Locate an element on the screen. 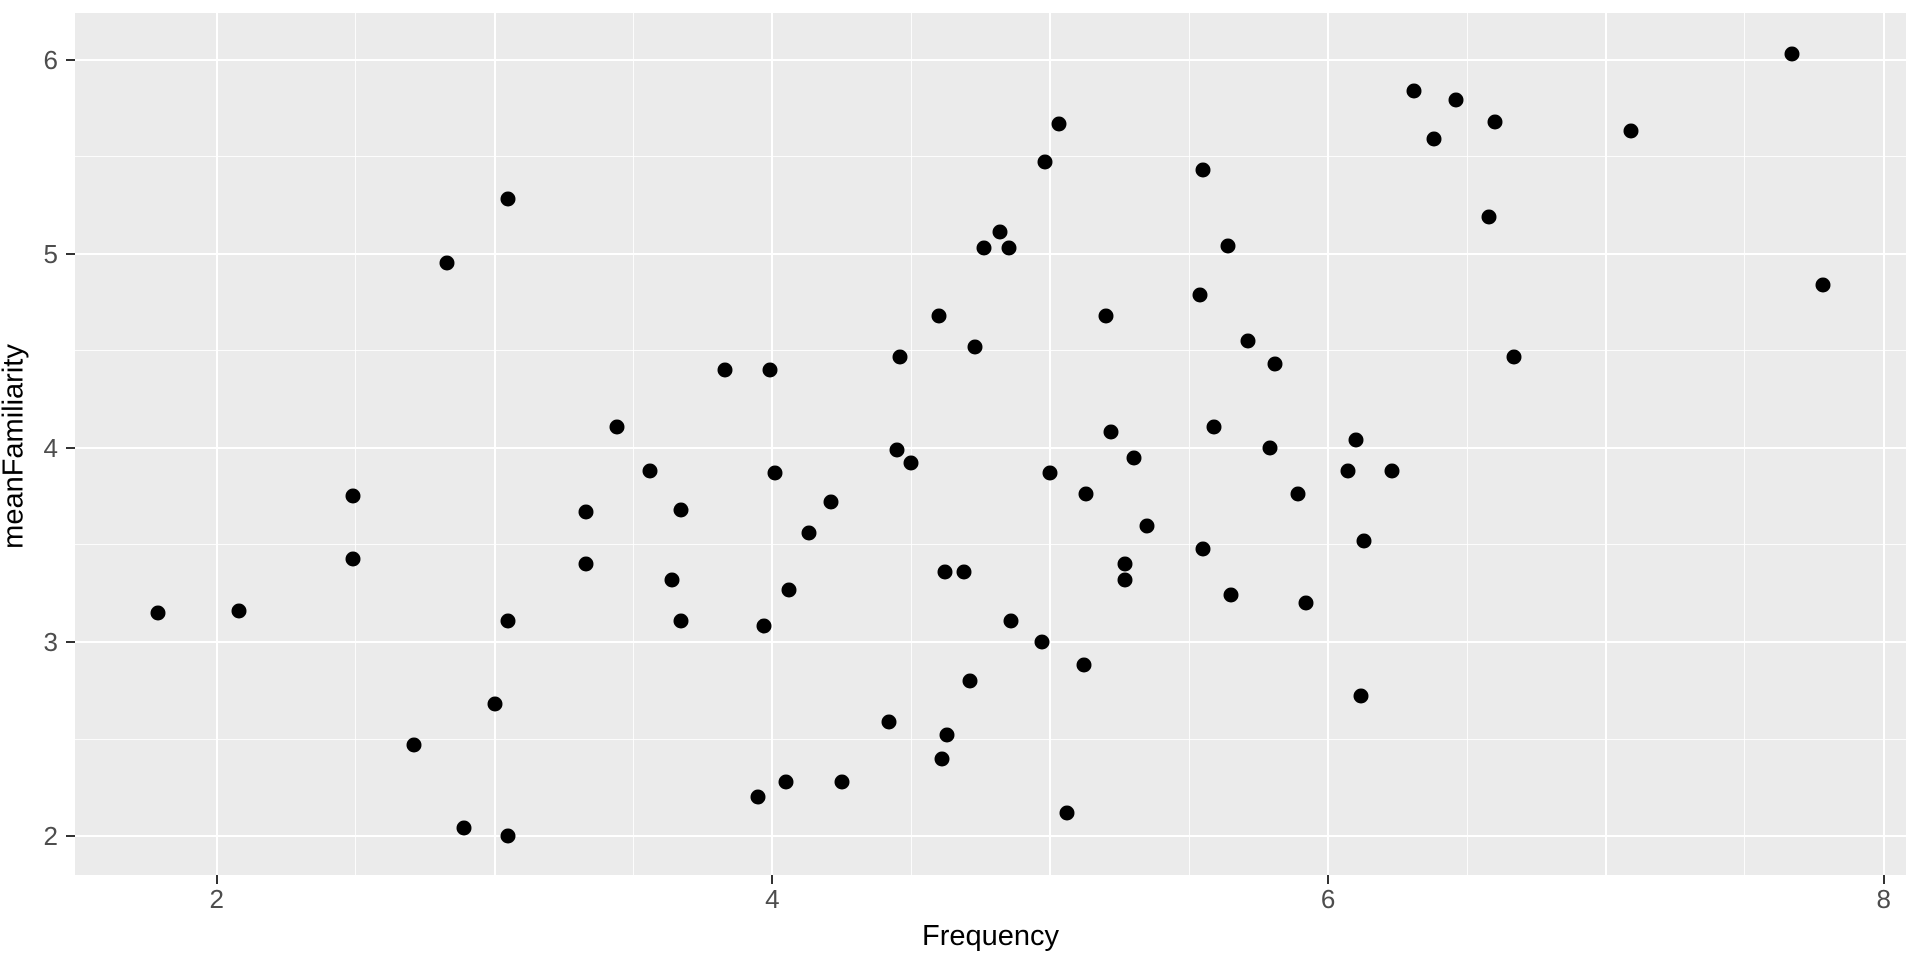 The width and height of the screenshot is (1920, 960). y-tick-label: 3 is located at coordinates (50, 642).